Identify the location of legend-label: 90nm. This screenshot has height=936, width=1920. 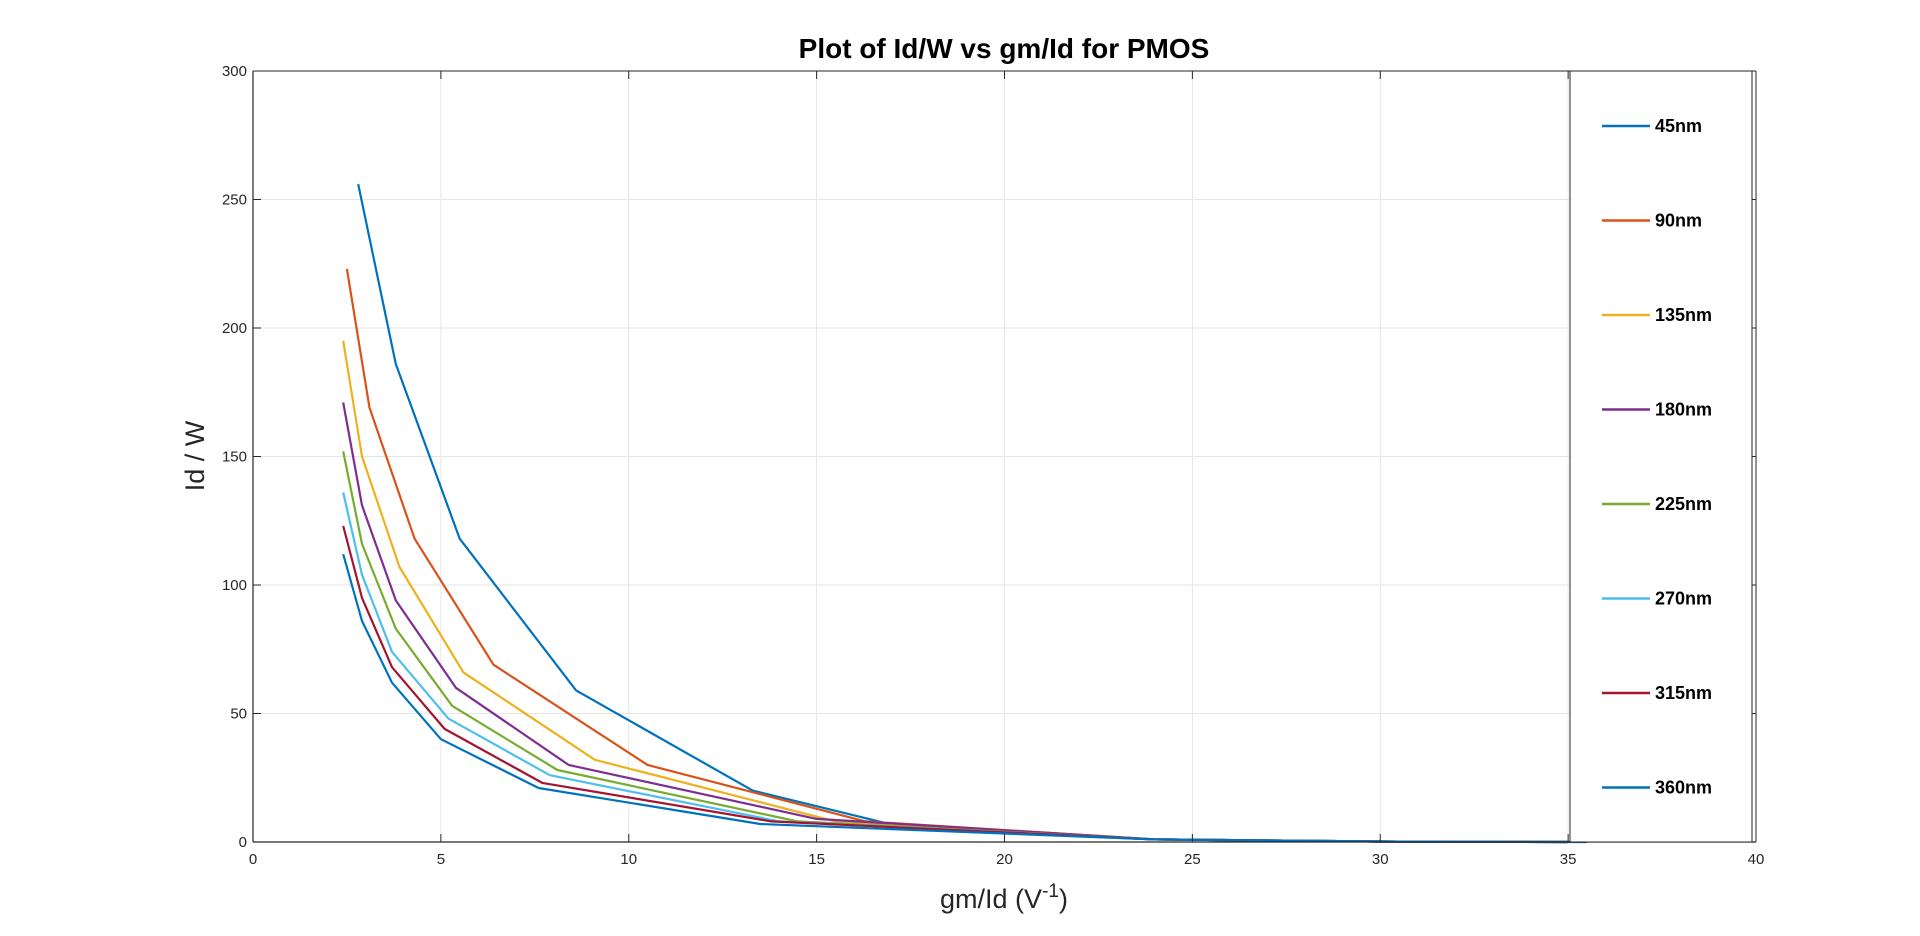
(1678, 221).